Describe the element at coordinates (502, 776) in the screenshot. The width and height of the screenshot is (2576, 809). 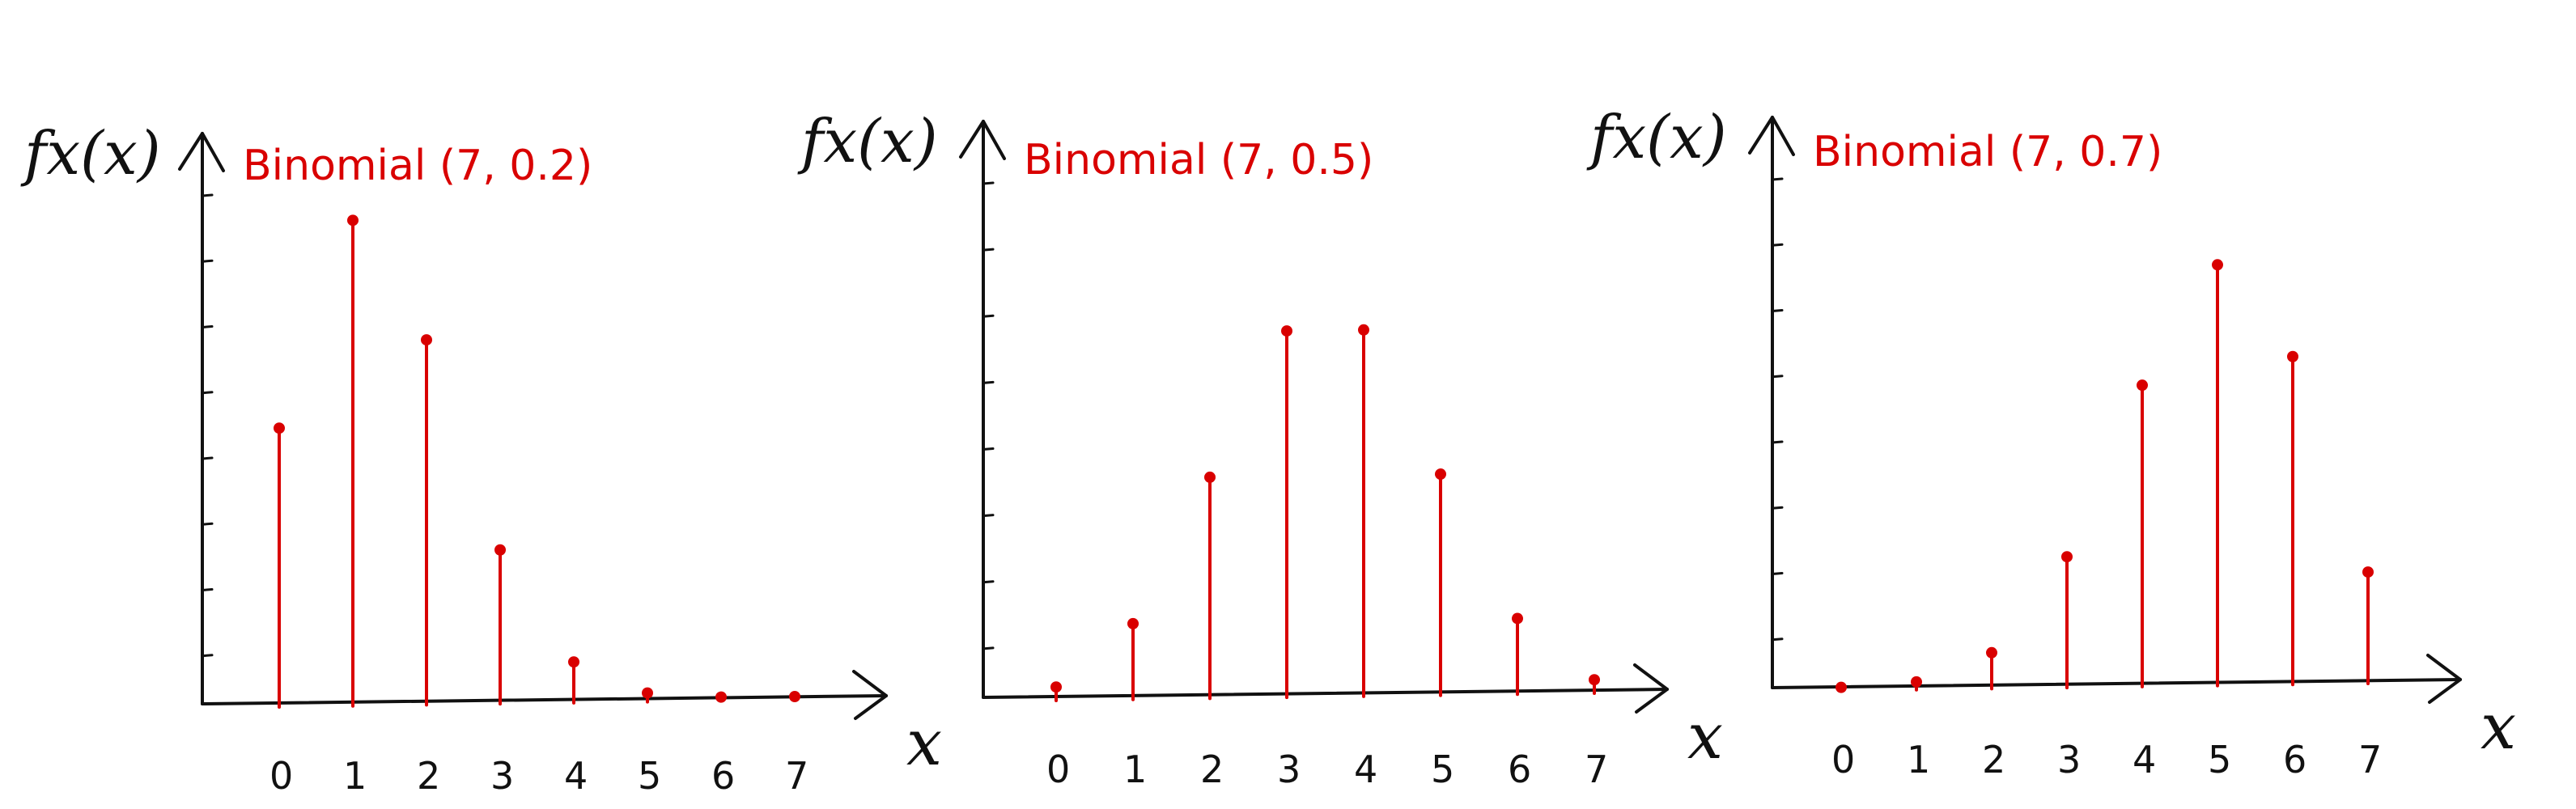
I see `chart-1-x-tick-label: 3` at that location.